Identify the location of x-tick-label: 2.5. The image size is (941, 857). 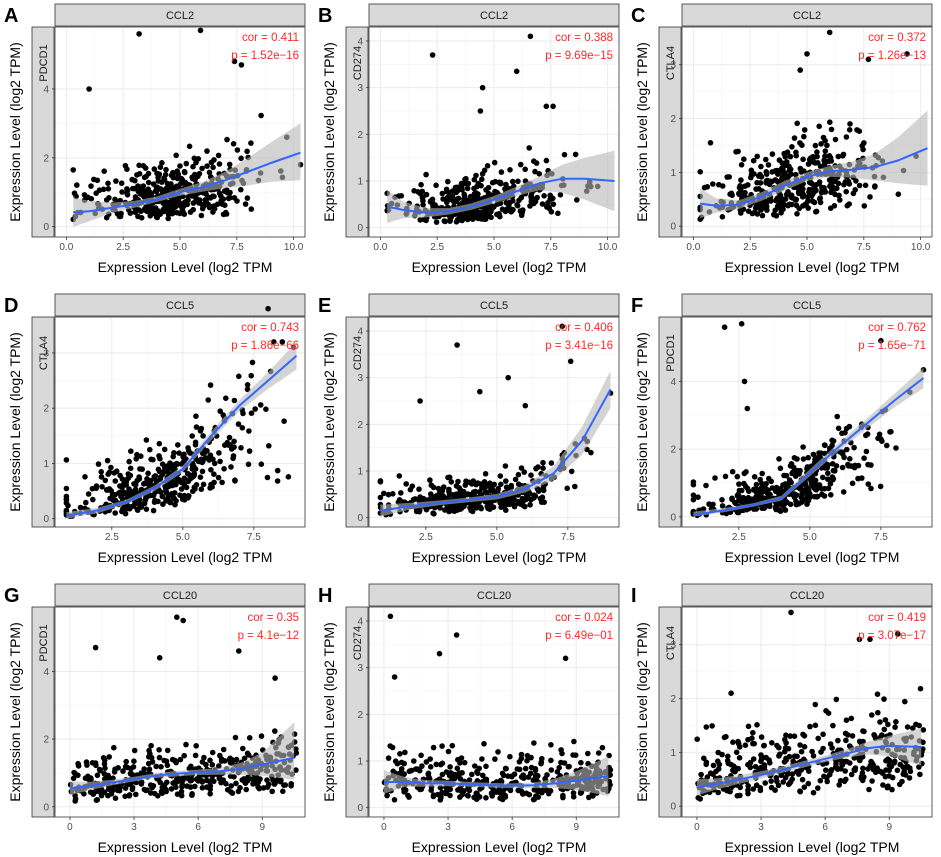
(426, 537).